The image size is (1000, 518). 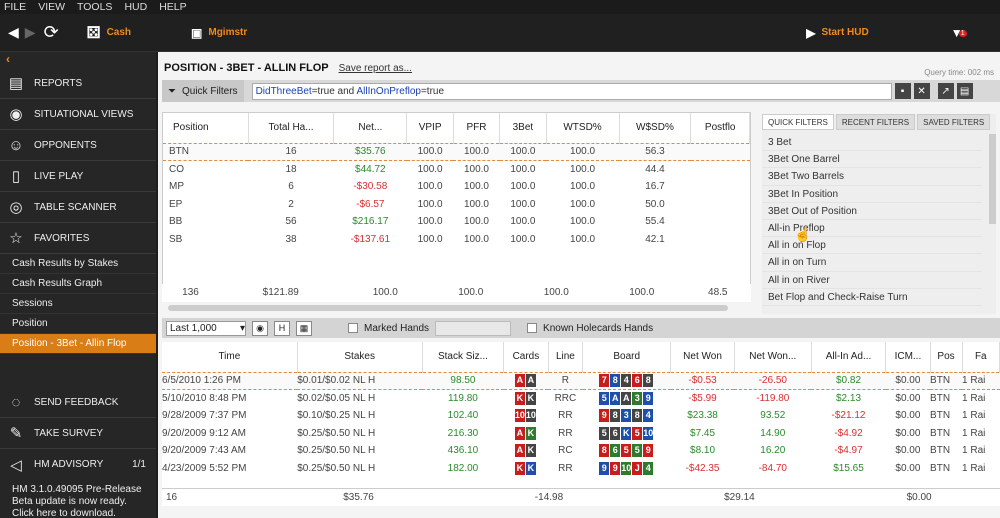 I want to click on mgmt-button: ▣ Mgimstr, so click(x=219, y=32).